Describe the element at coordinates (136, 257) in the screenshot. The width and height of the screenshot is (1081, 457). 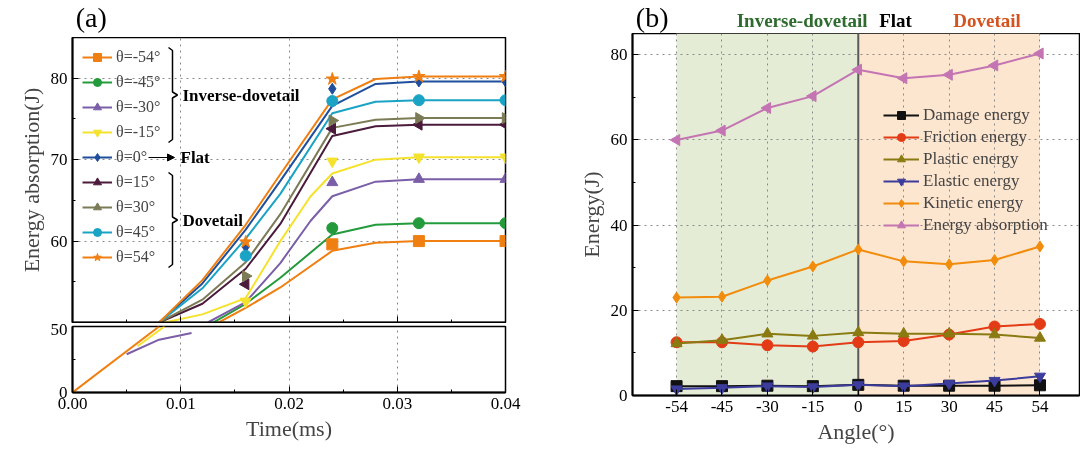
I see `legend-label: θ=54°` at that location.